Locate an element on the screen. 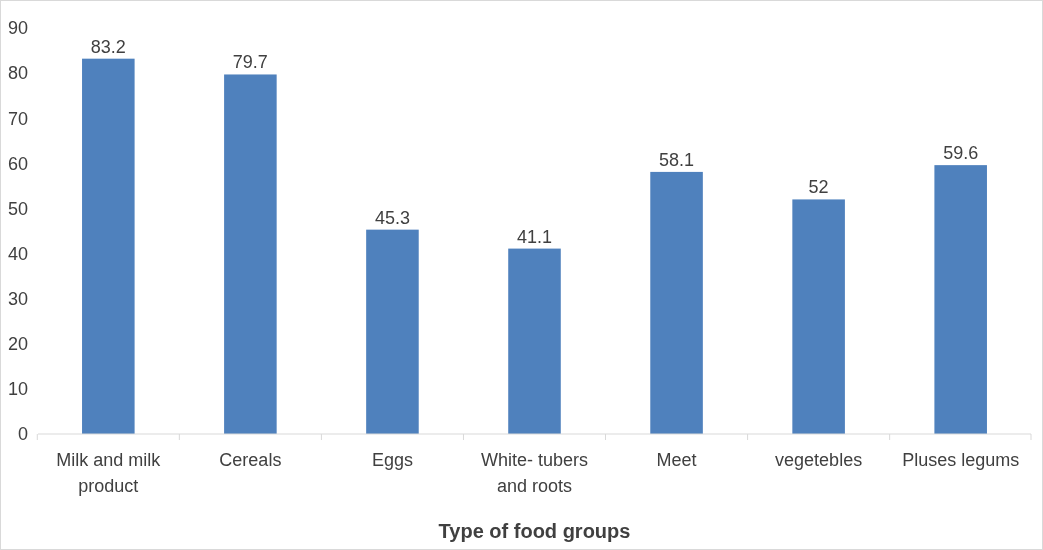  y-tick-label: 70 is located at coordinates (17, 118).